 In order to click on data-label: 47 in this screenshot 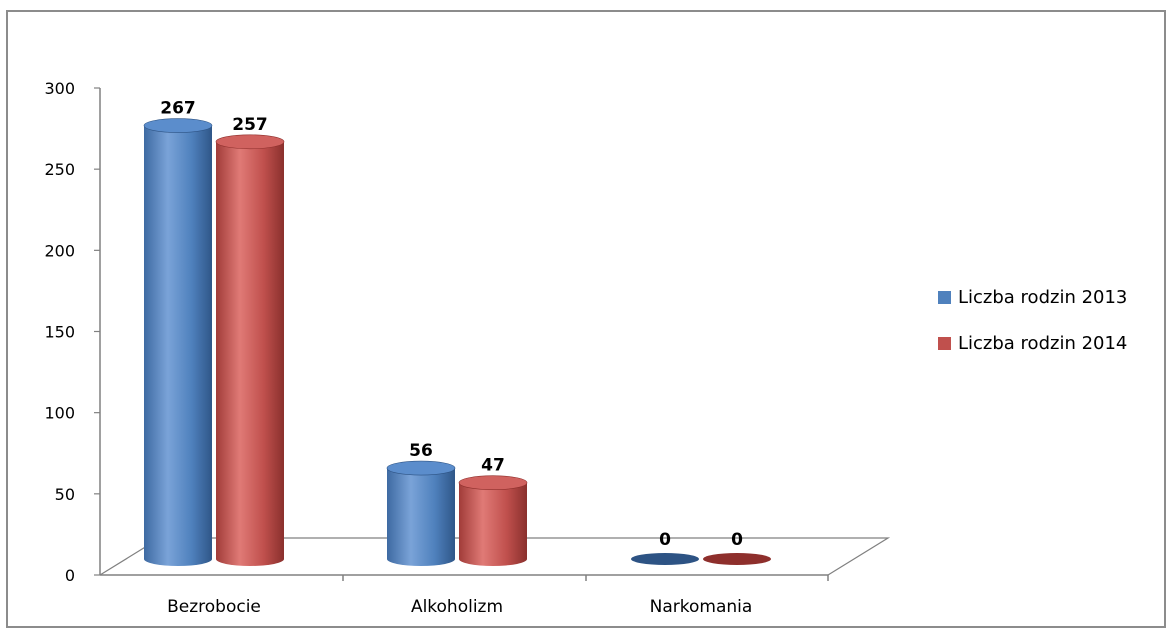, I will do `click(493, 466)`.